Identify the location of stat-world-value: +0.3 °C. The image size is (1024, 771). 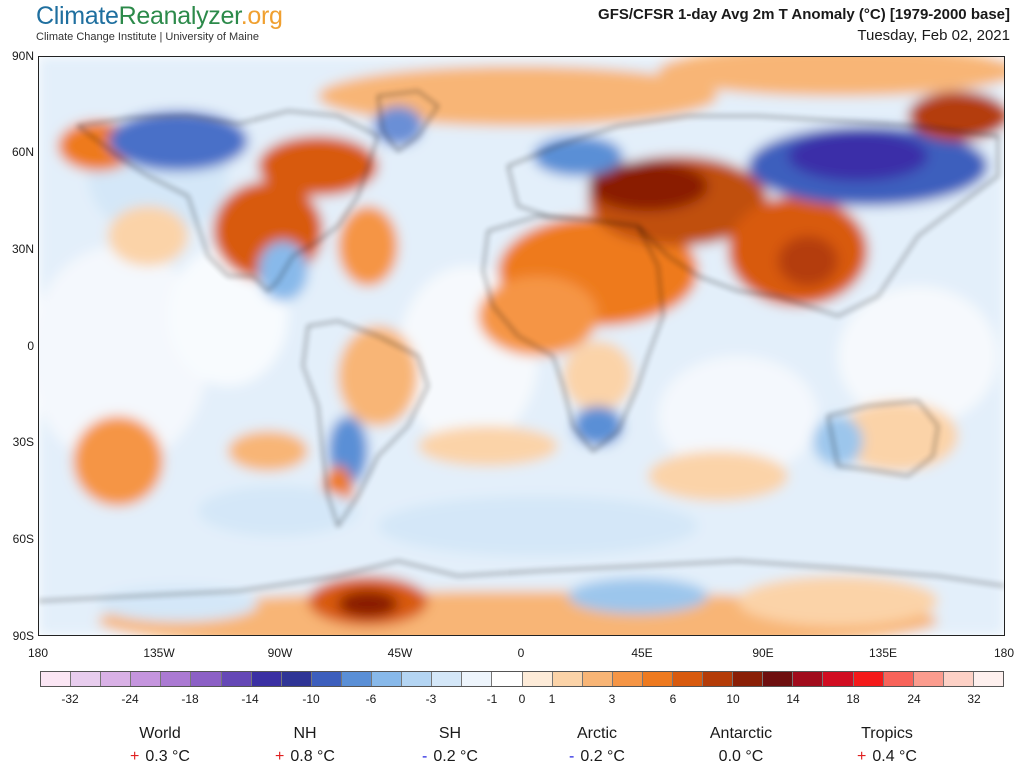
(160, 757).